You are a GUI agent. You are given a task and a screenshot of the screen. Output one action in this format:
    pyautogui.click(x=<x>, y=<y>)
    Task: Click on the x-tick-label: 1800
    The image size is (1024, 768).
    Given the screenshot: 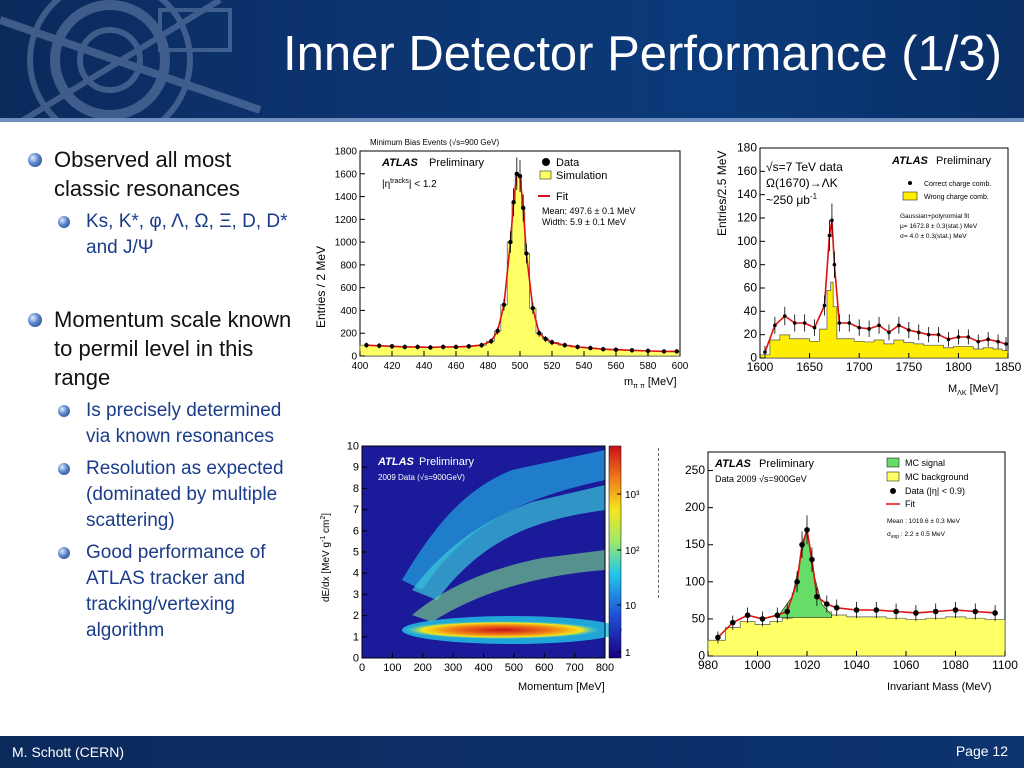 What is the action you would take?
    pyautogui.click(x=958, y=367)
    